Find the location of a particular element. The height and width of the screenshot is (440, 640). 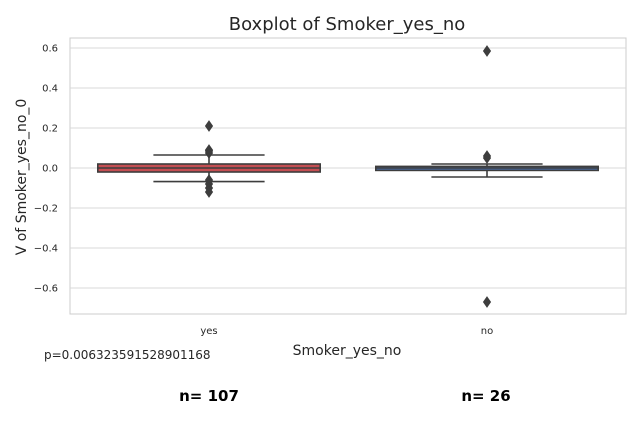

y-tick-label: 0.6 is located at coordinates (50, 49).